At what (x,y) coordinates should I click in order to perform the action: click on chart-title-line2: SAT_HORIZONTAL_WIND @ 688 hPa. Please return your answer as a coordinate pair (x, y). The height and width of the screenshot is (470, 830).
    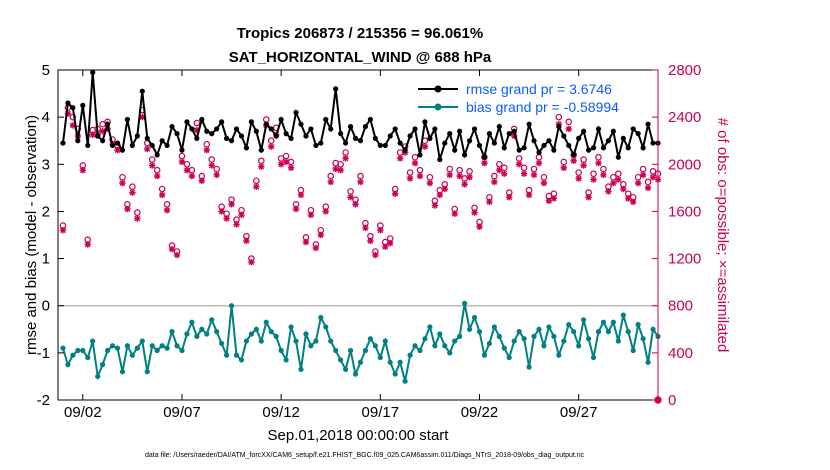
    Looking at the image, I should click on (360, 57).